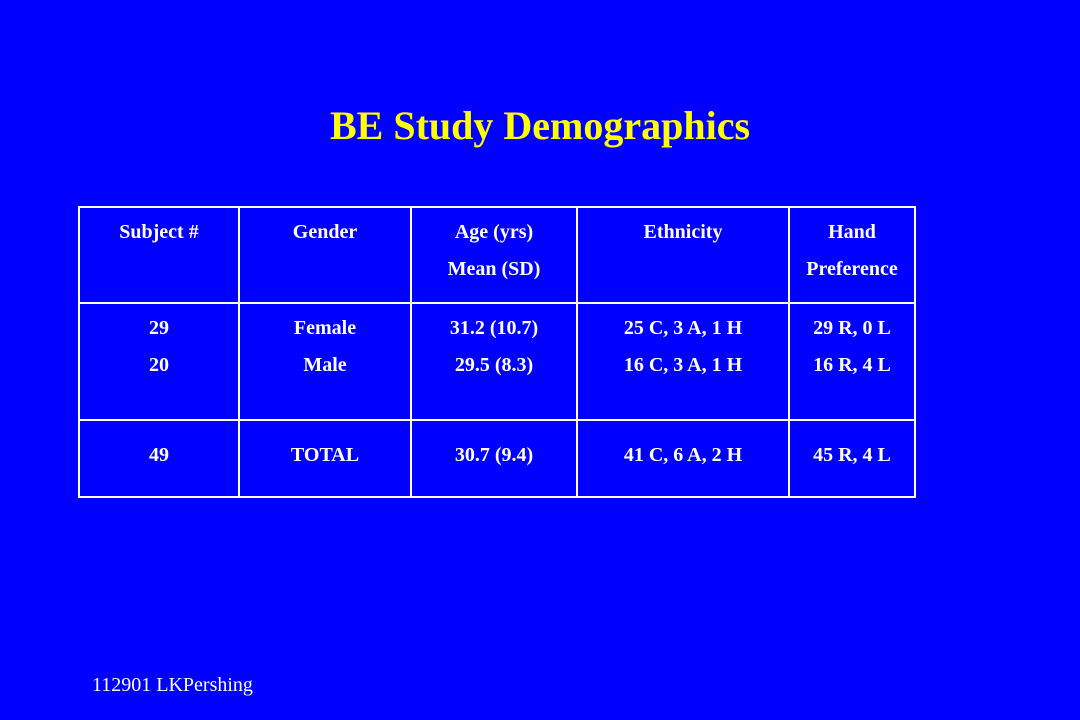 Image resolution: width=1080 pixels, height=720 pixels. I want to click on cell-subject: 29 20, so click(159, 361).